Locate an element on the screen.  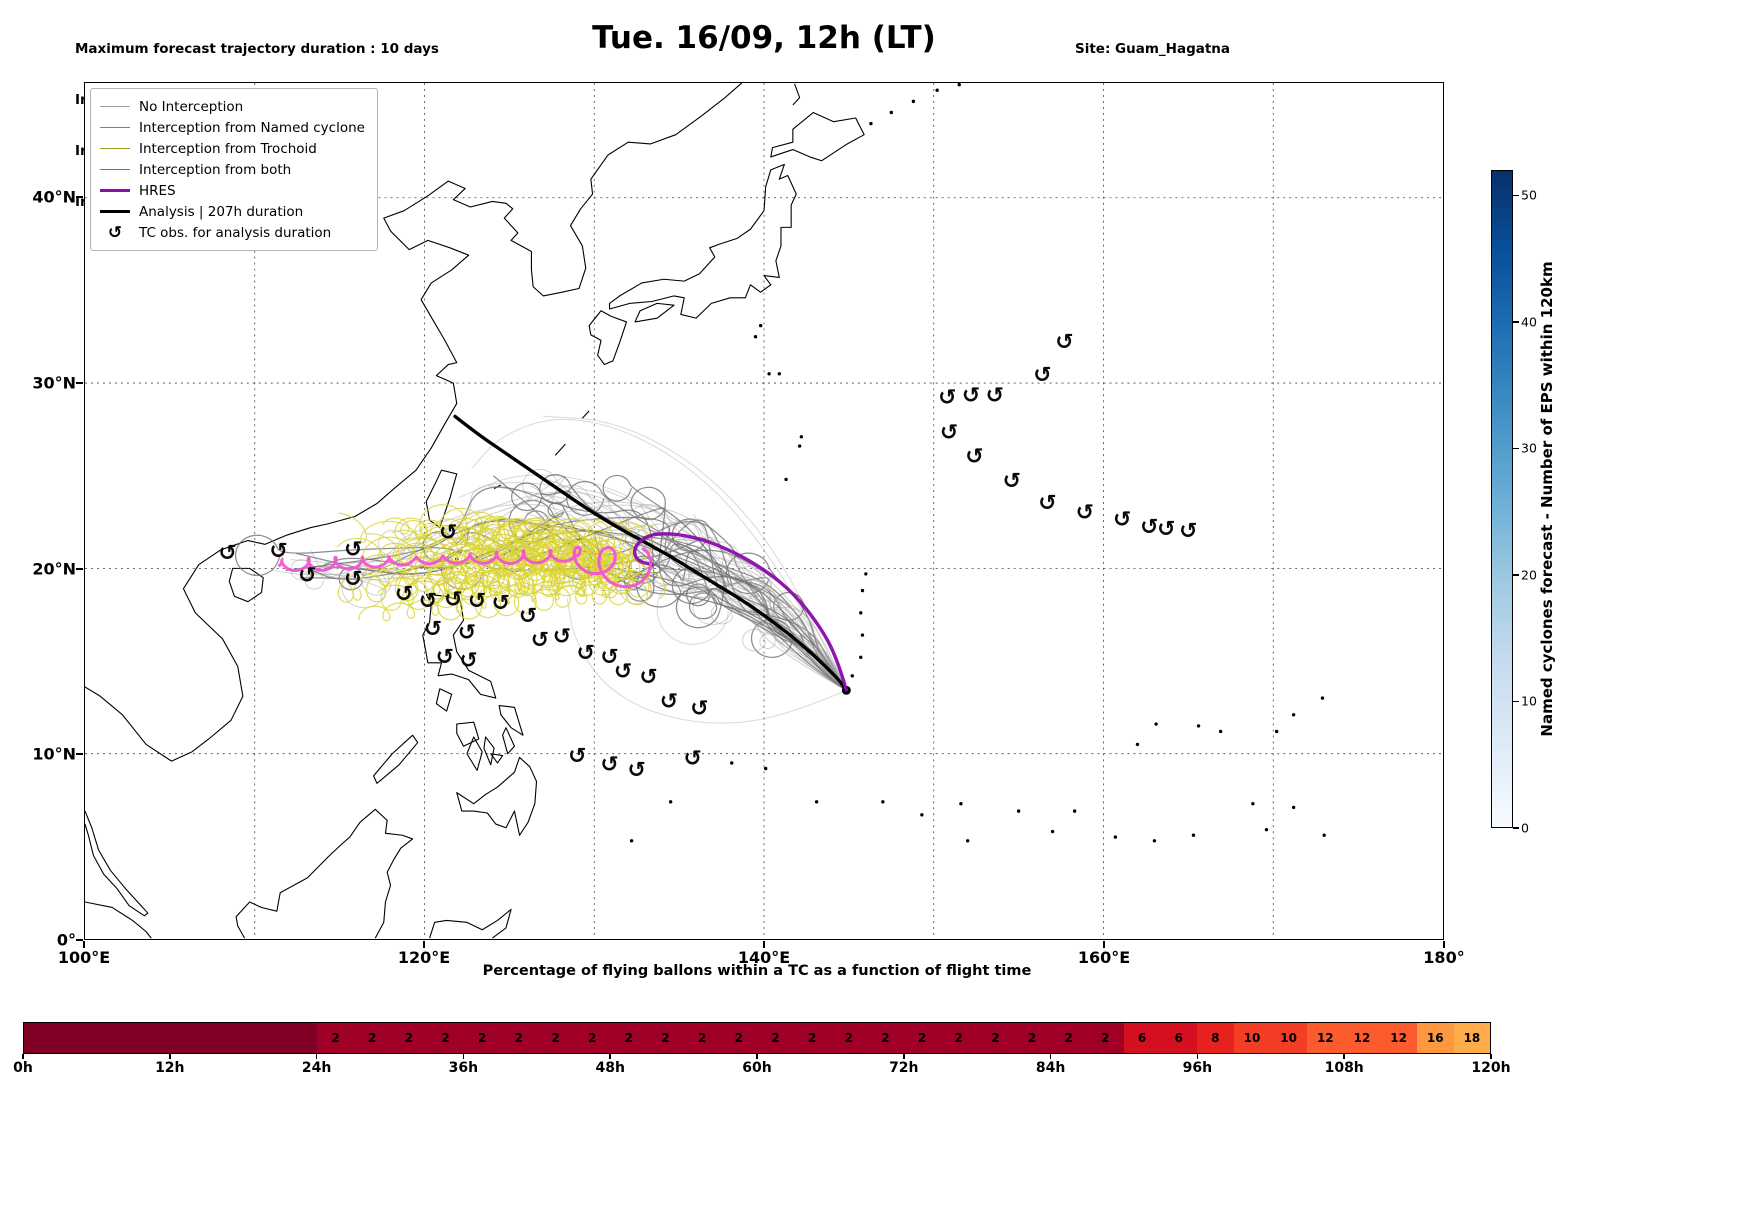
legend-item: Analysis | 207h duration is located at coordinates (232, 211).